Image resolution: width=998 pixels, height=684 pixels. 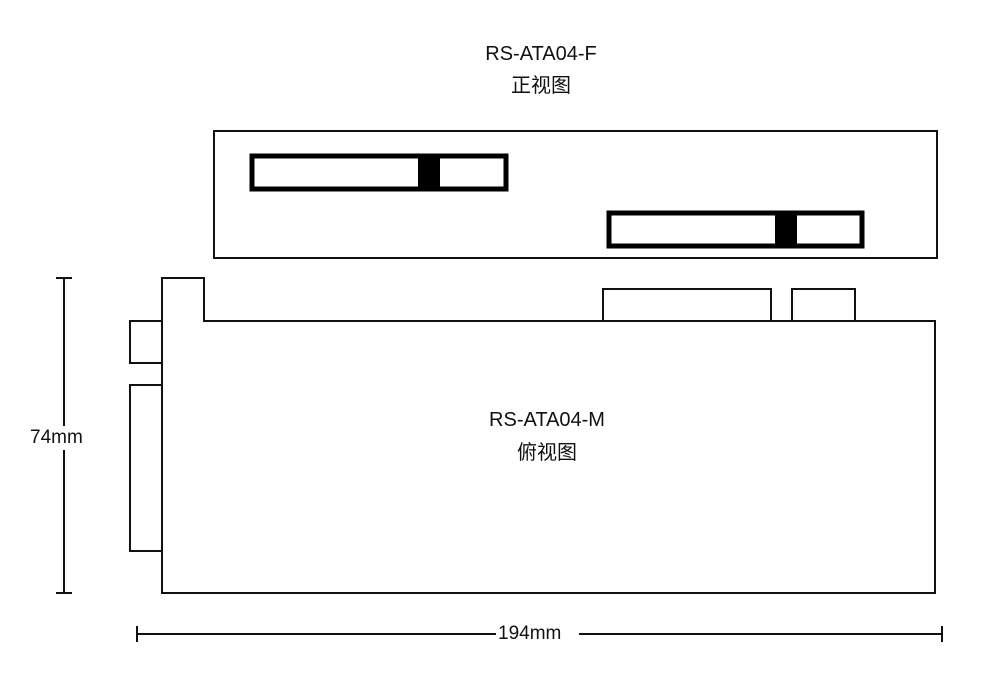 I want to click on connector-1-outline, so click(x=379, y=172).